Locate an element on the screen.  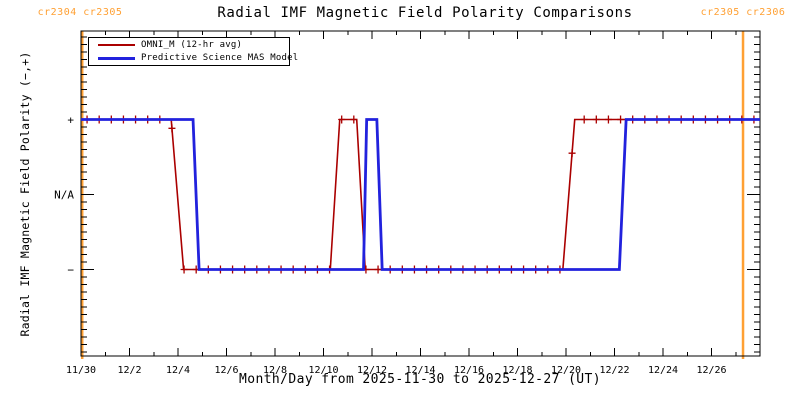
legend-entry-mas: Predictive Science MAS Model is located at coordinates (193, 58).